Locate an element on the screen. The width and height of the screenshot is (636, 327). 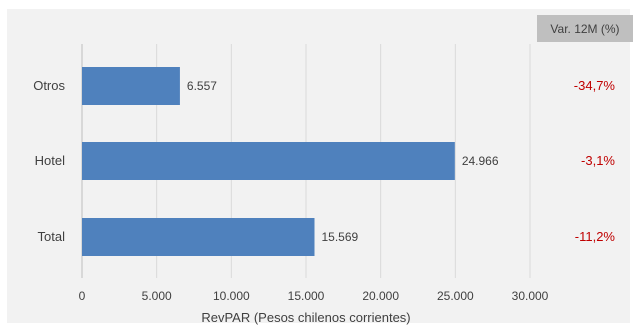
x-tick-label: 5.000 is located at coordinates (157, 296).